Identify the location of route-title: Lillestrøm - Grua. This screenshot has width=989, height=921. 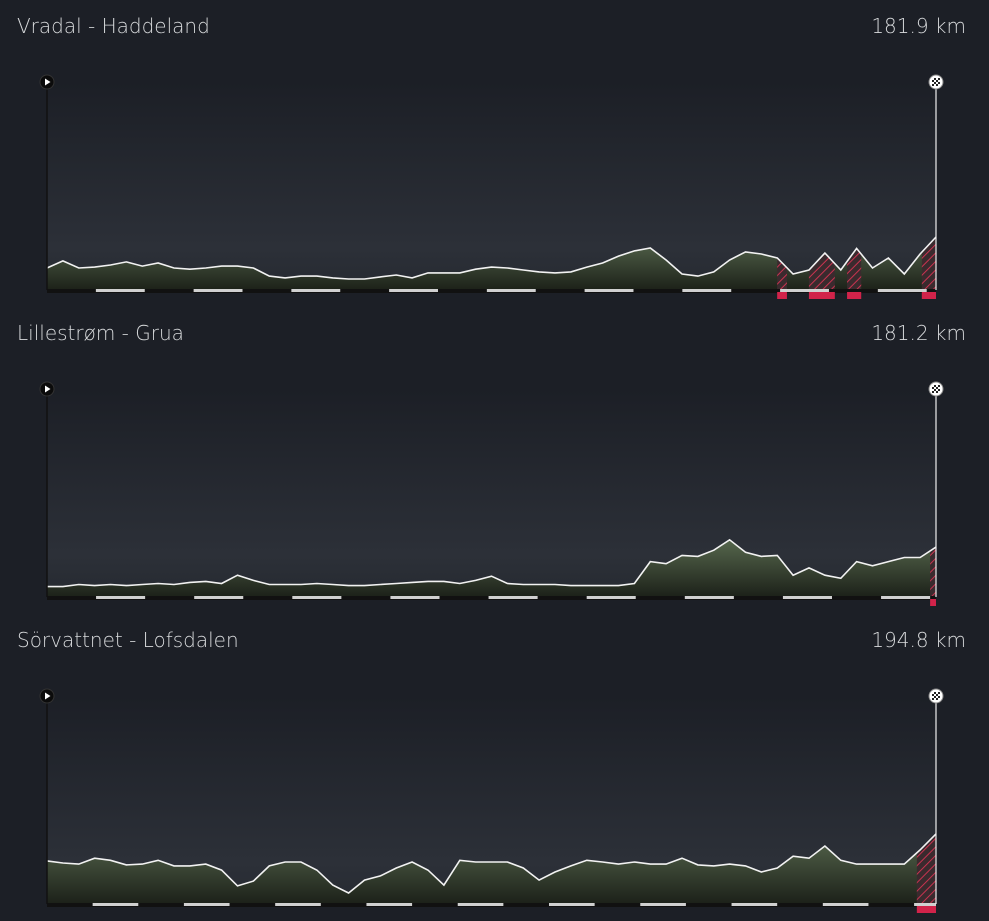
(100, 333).